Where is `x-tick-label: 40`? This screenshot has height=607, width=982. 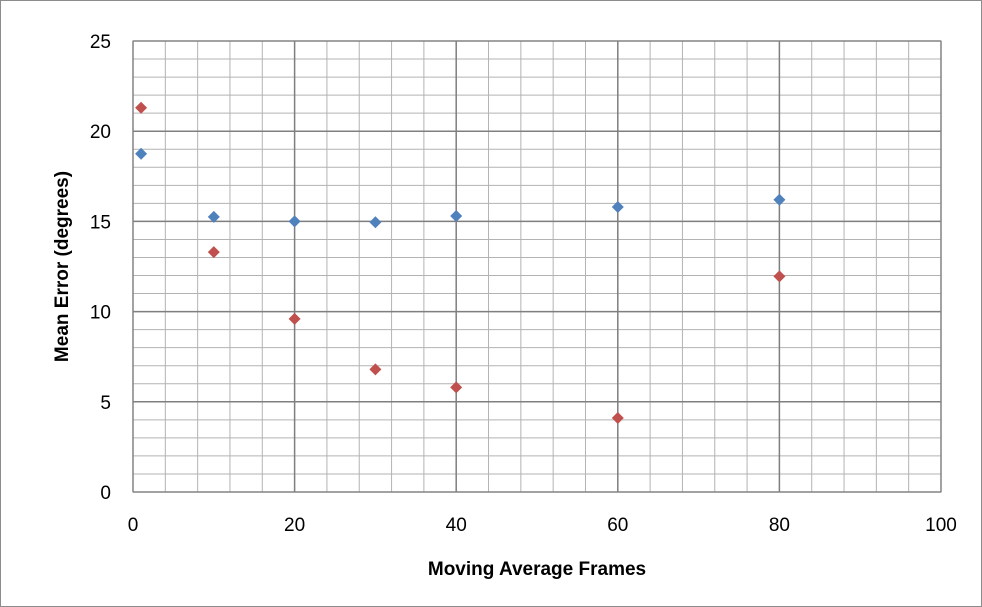
x-tick-label: 40 is located at coordinates (456, 525).